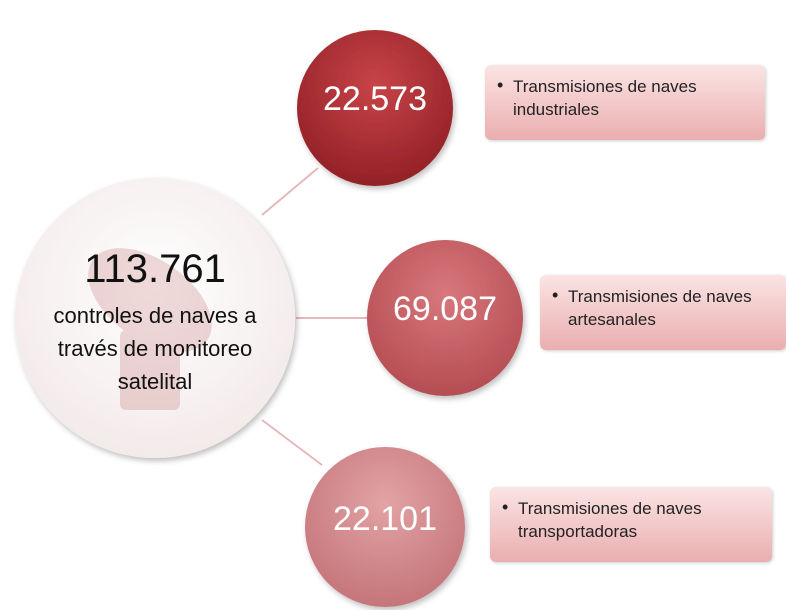  I want to click on branch-value: 22.101, so click(385, 519).